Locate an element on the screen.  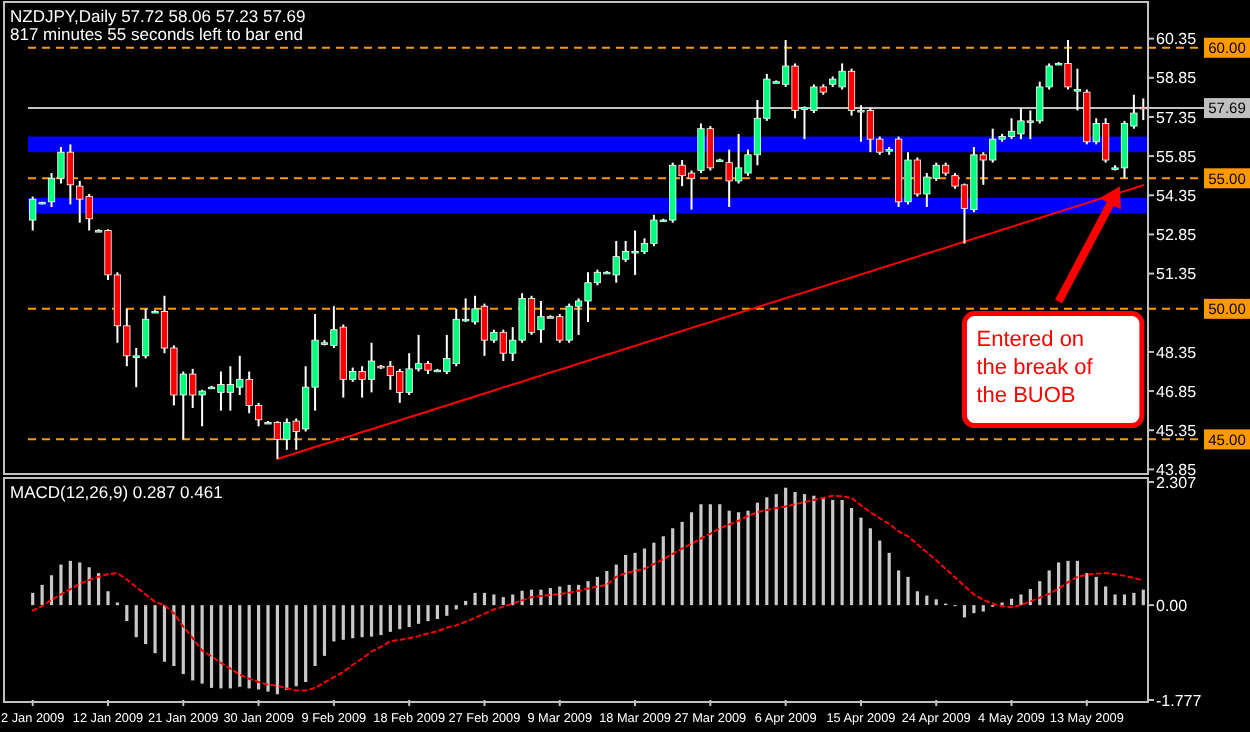
y-tick-label: 48.35 is located at coordinates (1177, 352).